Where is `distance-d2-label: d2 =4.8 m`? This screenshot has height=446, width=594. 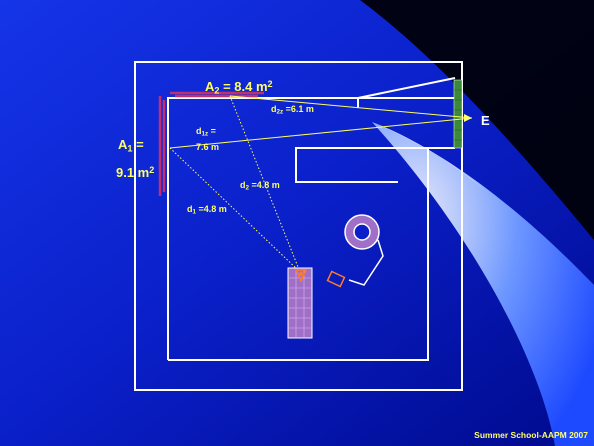
distance-d2-label: d2 =4.8 m is located at coordinates (260, 186).